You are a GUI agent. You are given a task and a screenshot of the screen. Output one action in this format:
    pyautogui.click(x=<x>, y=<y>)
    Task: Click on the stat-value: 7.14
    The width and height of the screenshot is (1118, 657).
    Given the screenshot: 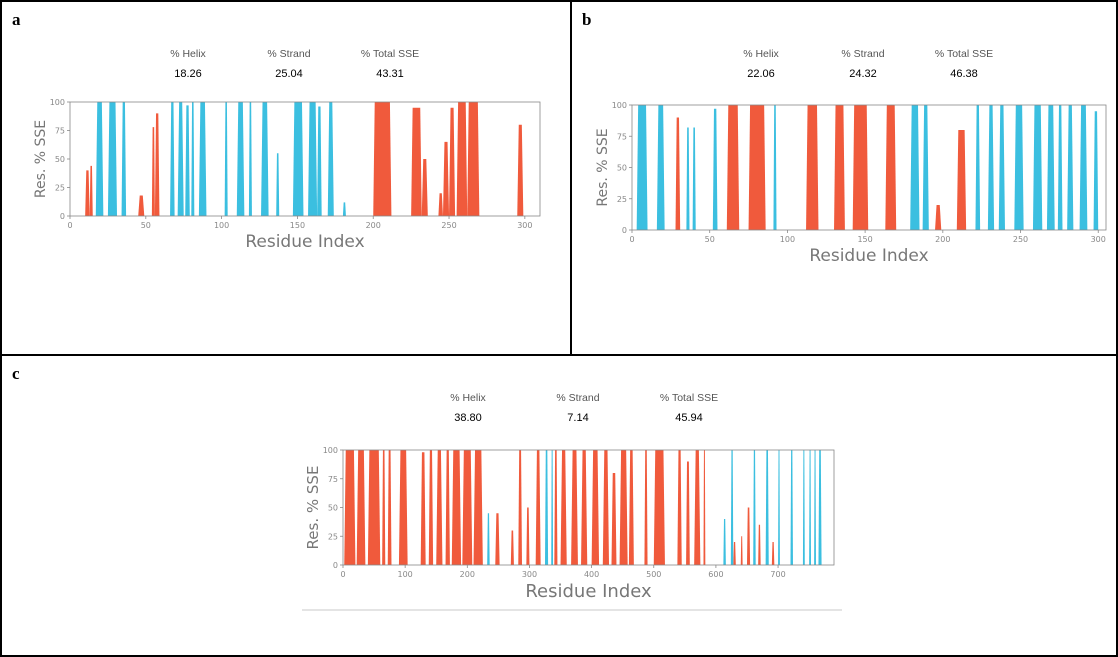 What is the action you would take?
    pyautogui.click(x=578, y=418)
    